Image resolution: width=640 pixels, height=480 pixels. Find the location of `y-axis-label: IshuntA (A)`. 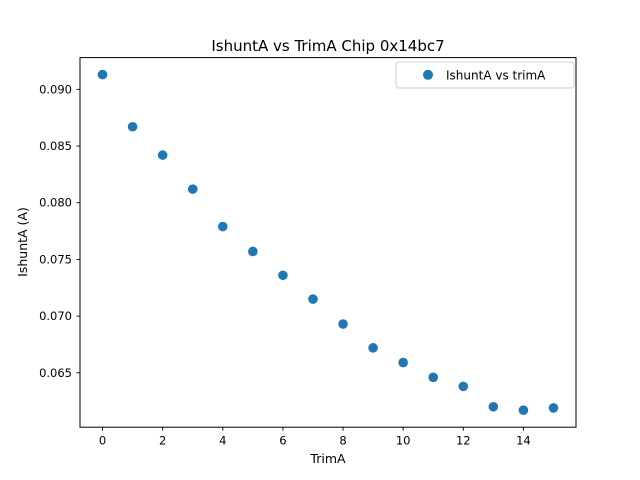

y-axis-label: IshuntA (A) is located at coordinates (22, 242).